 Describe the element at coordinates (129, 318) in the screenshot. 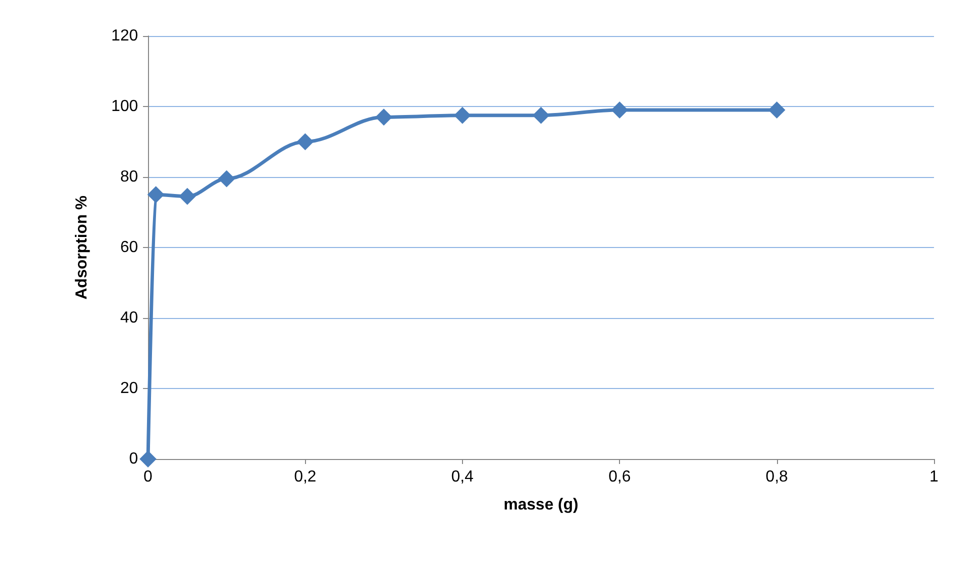

I see `y-tick-label: 40` at that location.